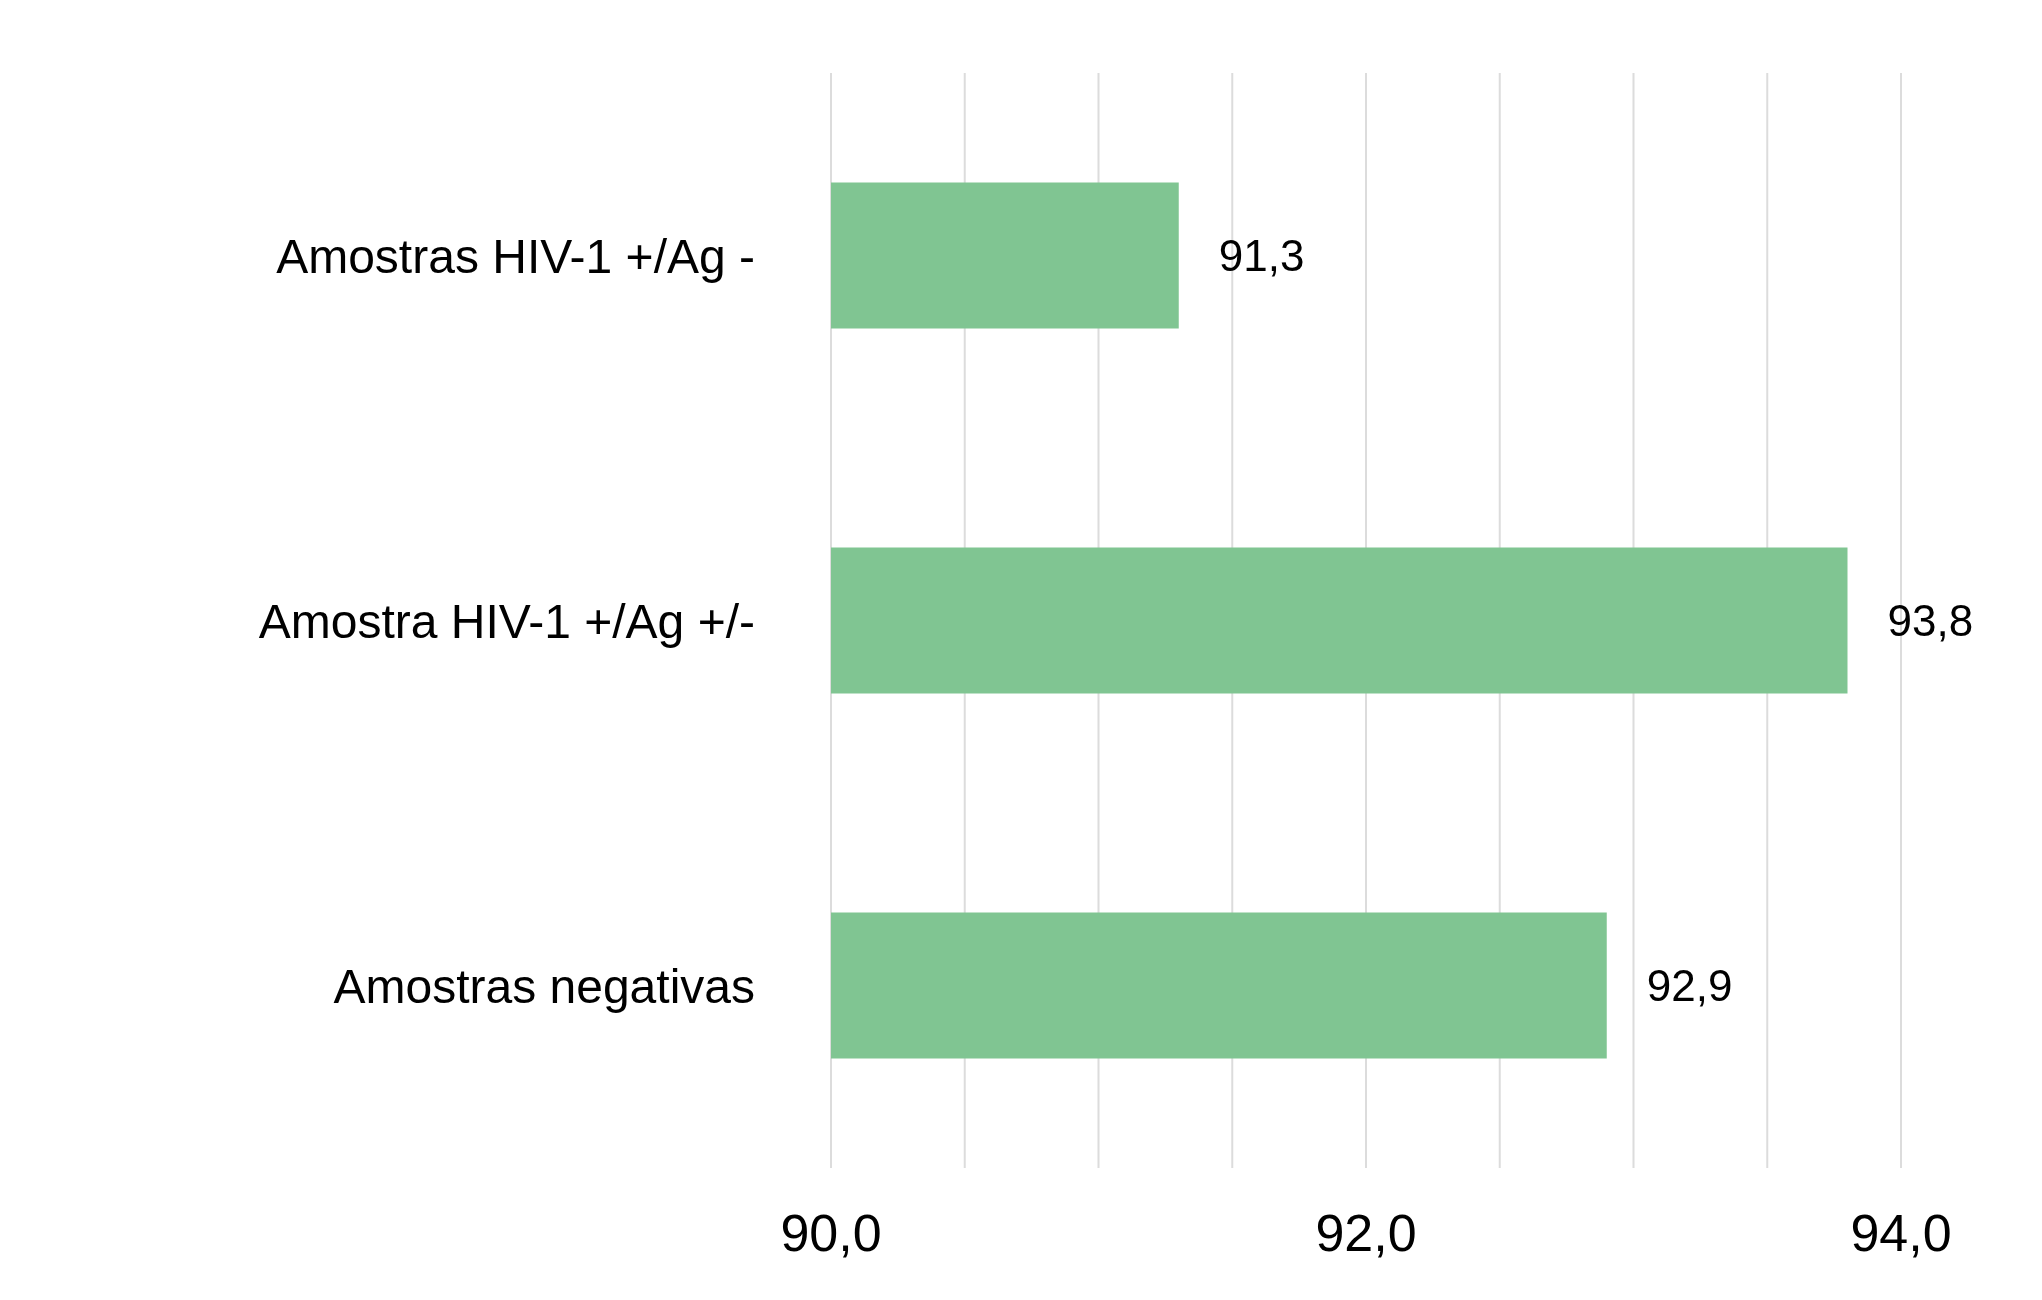  What do you see at coordinates (544, 986) in the screenshot?
I see `y-tick-label: Amostras negativas` at bounding box center [544, 986].